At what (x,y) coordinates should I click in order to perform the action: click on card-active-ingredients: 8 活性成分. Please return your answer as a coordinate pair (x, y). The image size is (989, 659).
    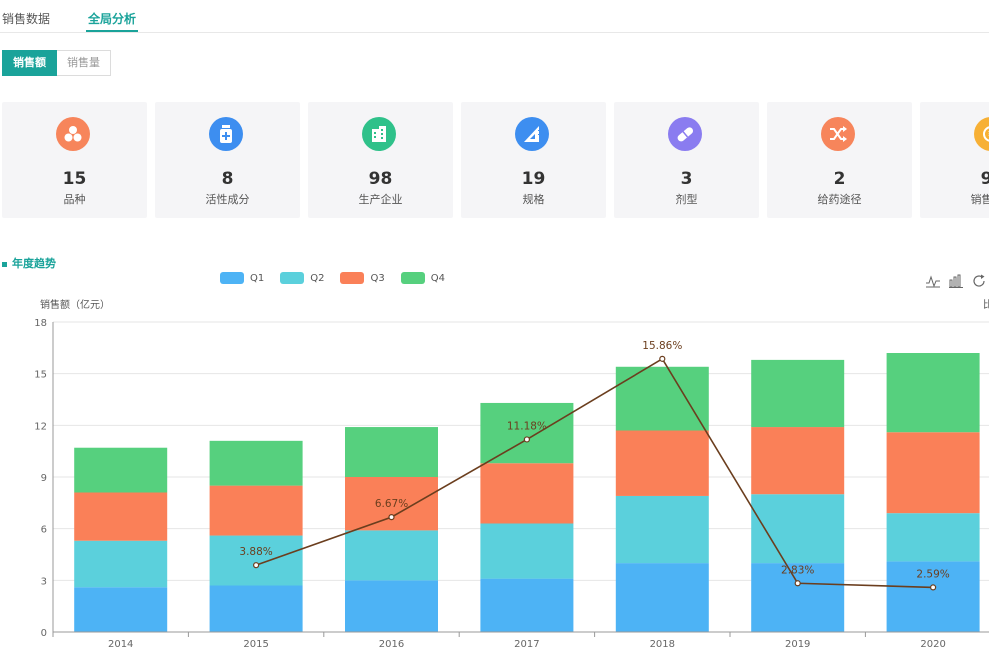
    Looking at the image, I should click on (227, 160).